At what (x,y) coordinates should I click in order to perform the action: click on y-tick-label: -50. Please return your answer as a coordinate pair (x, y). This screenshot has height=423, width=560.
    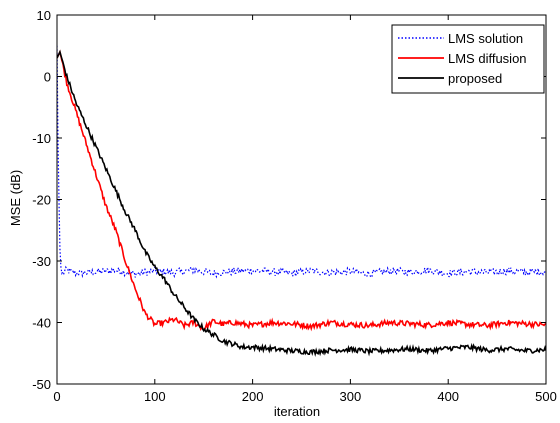
    Looking at the image, I should click on (41, 384).